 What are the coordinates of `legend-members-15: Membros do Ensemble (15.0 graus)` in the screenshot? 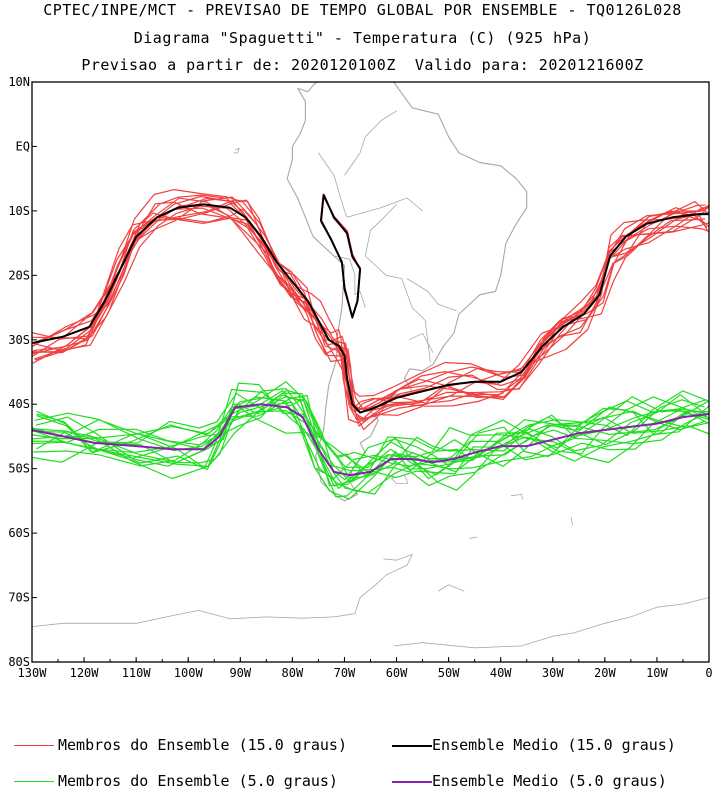 It's located at (202, 745).